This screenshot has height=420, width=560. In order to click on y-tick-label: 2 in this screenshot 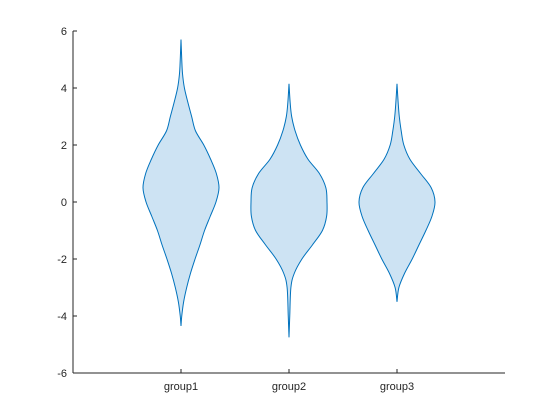, I will do `click(64, 146)`.